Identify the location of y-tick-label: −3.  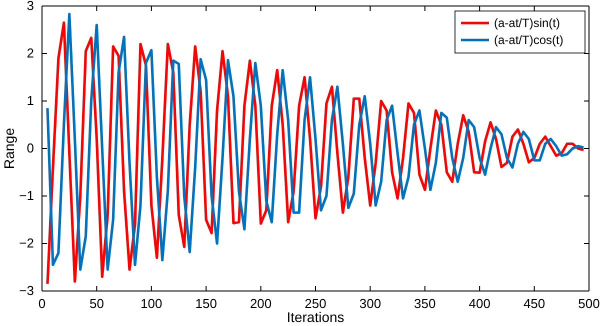
(26, 290).